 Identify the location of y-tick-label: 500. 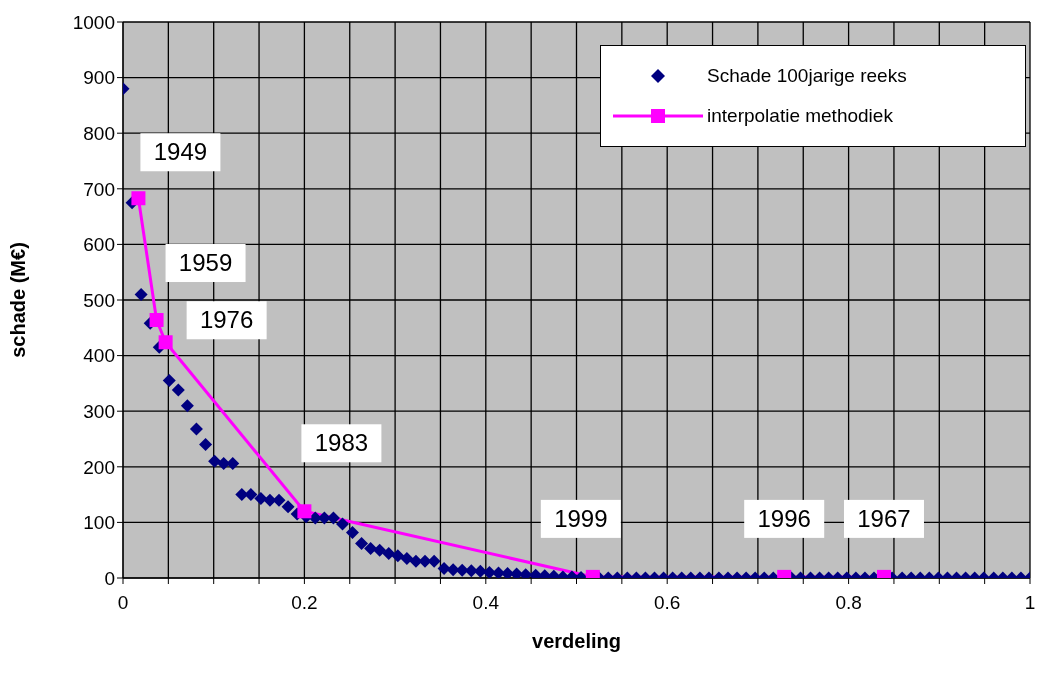
(99, 300).